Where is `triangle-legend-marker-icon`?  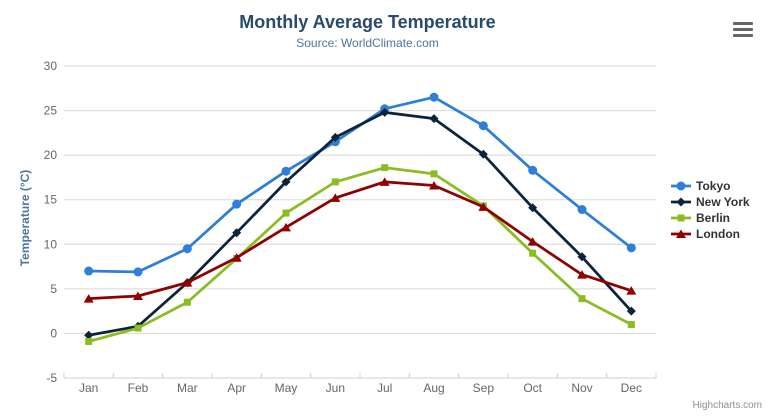
triangle-legend-marker-icon is located at coordinates (681, 233).